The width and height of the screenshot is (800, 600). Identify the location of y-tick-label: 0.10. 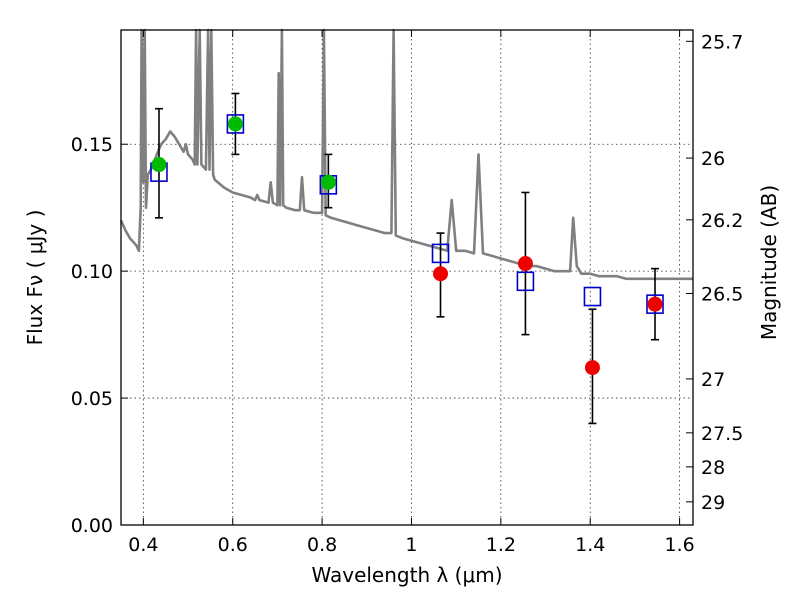
(92, 272).